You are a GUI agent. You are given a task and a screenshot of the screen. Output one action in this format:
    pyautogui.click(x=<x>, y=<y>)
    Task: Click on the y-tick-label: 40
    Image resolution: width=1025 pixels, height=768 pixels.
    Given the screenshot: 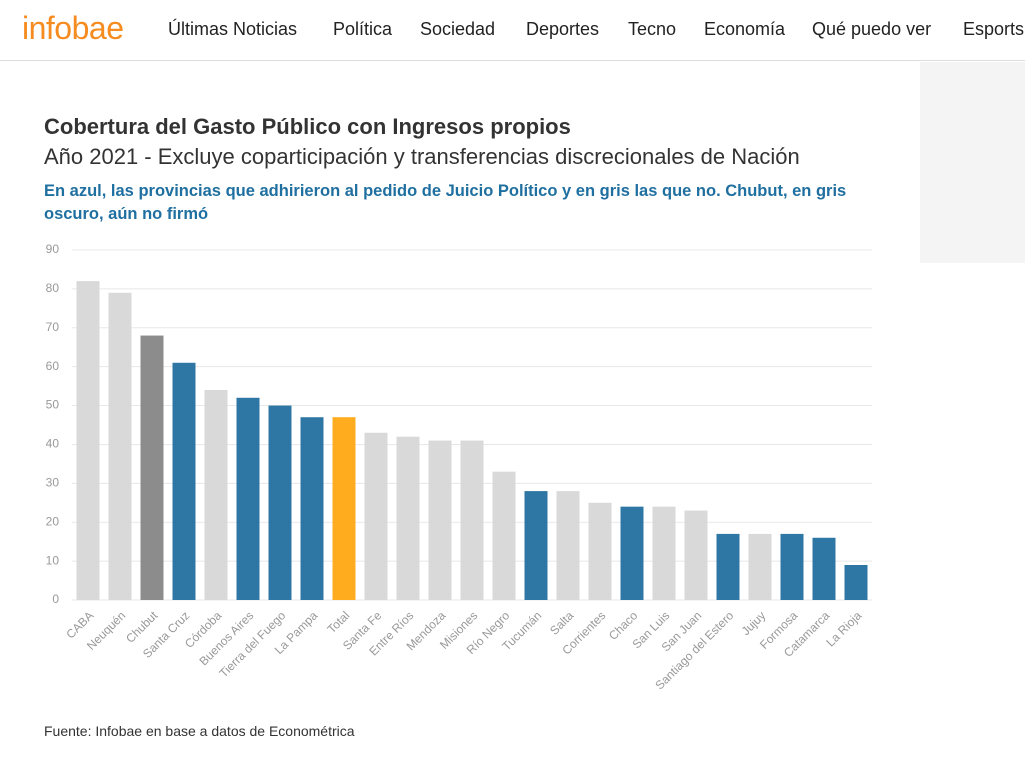 What is the action you would take?
    pyautogui.click(x=53, y=444)
    